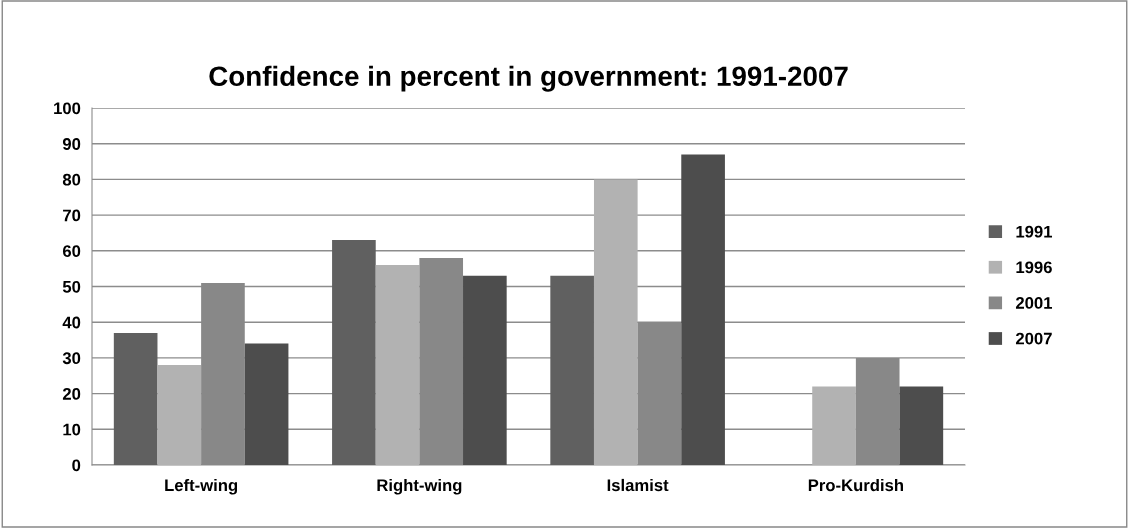 This screenshot has width=1129, height=528. Describe the element at coordinates (1034, 303) in the screenshot. I see `legend-label: 2001` at that location.